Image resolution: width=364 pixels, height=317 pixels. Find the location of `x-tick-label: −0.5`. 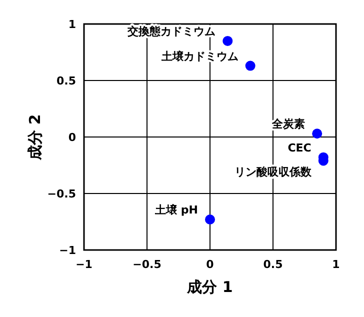

x-tick-label: −0.5 is located at coordinates (147, 264).